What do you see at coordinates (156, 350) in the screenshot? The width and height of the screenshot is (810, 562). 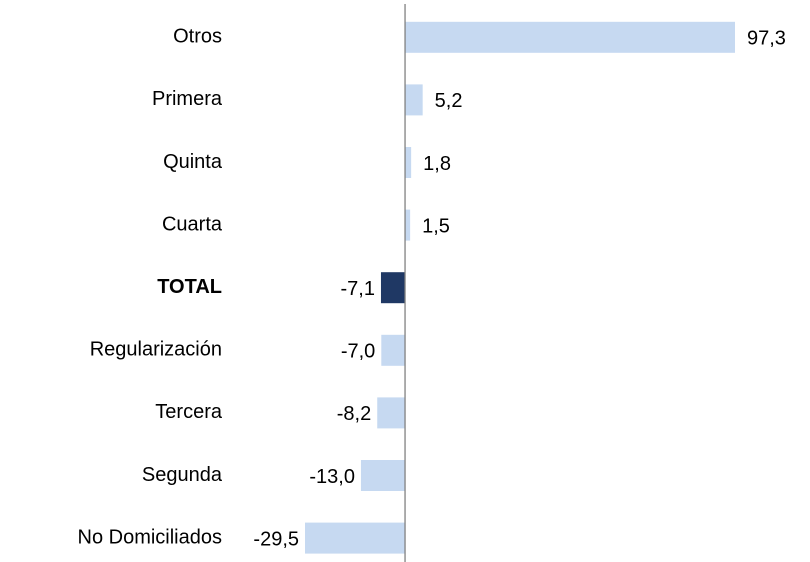 I see `category-label: Regularización` at bounding box center [156, 350].